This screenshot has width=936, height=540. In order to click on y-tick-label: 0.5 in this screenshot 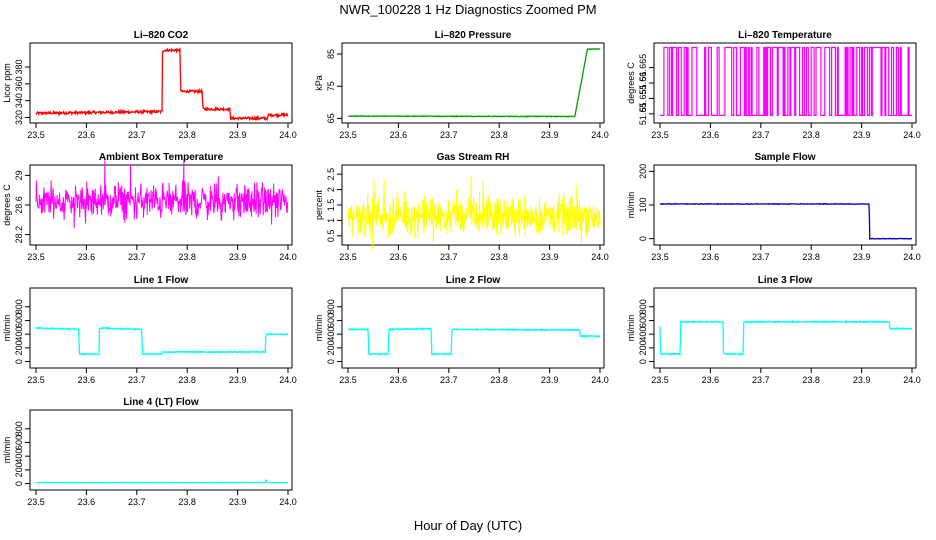, I will do `click(331, 236)`.